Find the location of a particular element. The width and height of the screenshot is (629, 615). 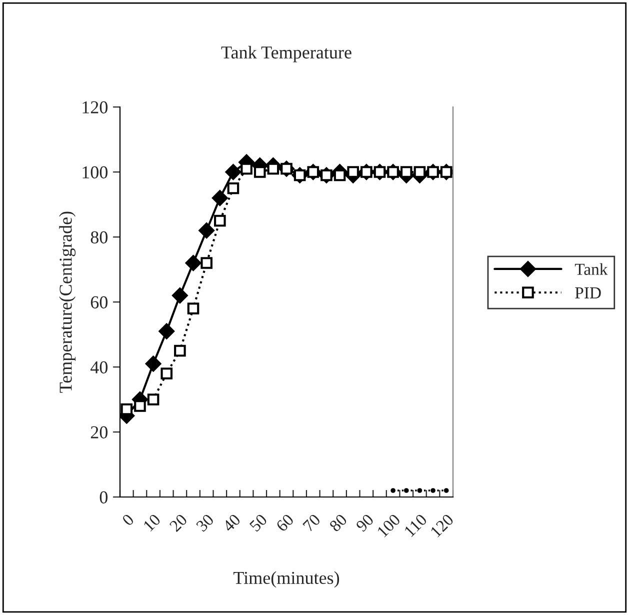

legend-label: Tank is located at coordinates (591, 269).